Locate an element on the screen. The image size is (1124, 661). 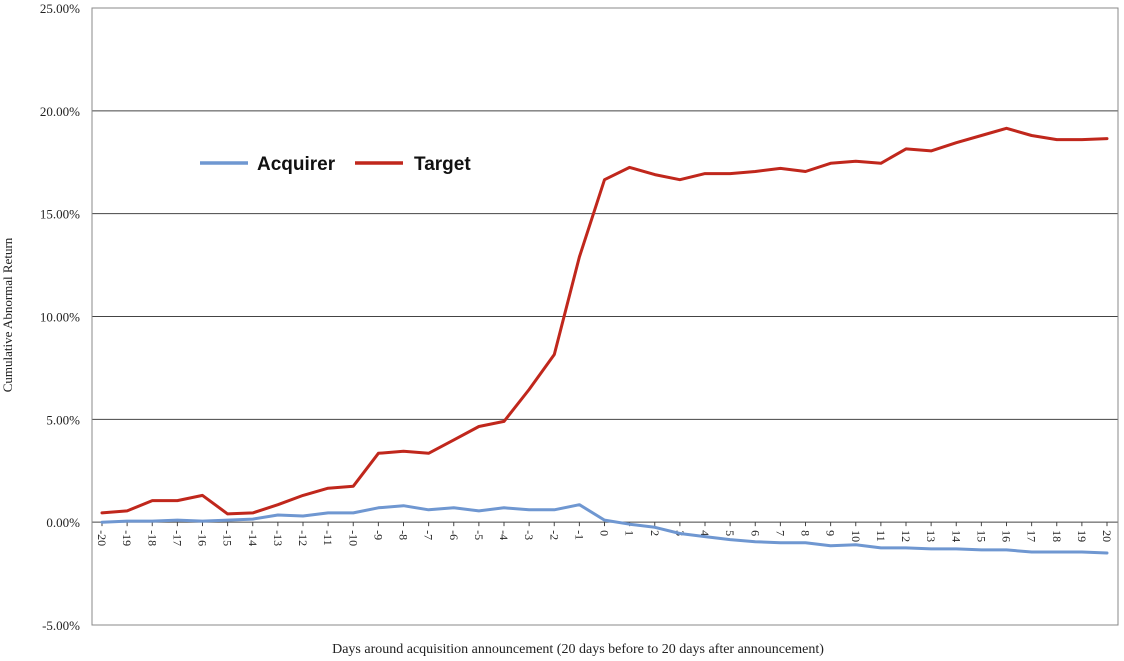
x-tick-label: -4 is located at coordinates (504, 535).